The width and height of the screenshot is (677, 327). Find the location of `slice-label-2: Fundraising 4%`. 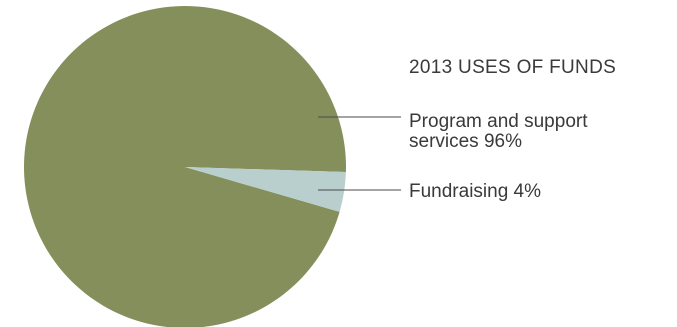

slice-label-2: Fundraising 4% is located at coordinates (475, 191).